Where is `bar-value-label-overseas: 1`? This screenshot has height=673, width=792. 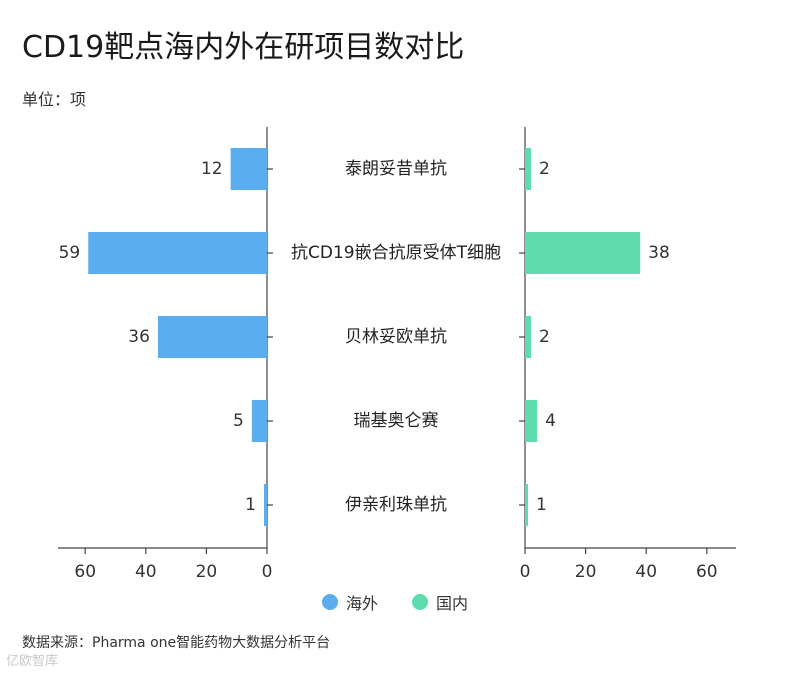
bar-value-label-overseas: 1 is located at coordinates (250, 505).